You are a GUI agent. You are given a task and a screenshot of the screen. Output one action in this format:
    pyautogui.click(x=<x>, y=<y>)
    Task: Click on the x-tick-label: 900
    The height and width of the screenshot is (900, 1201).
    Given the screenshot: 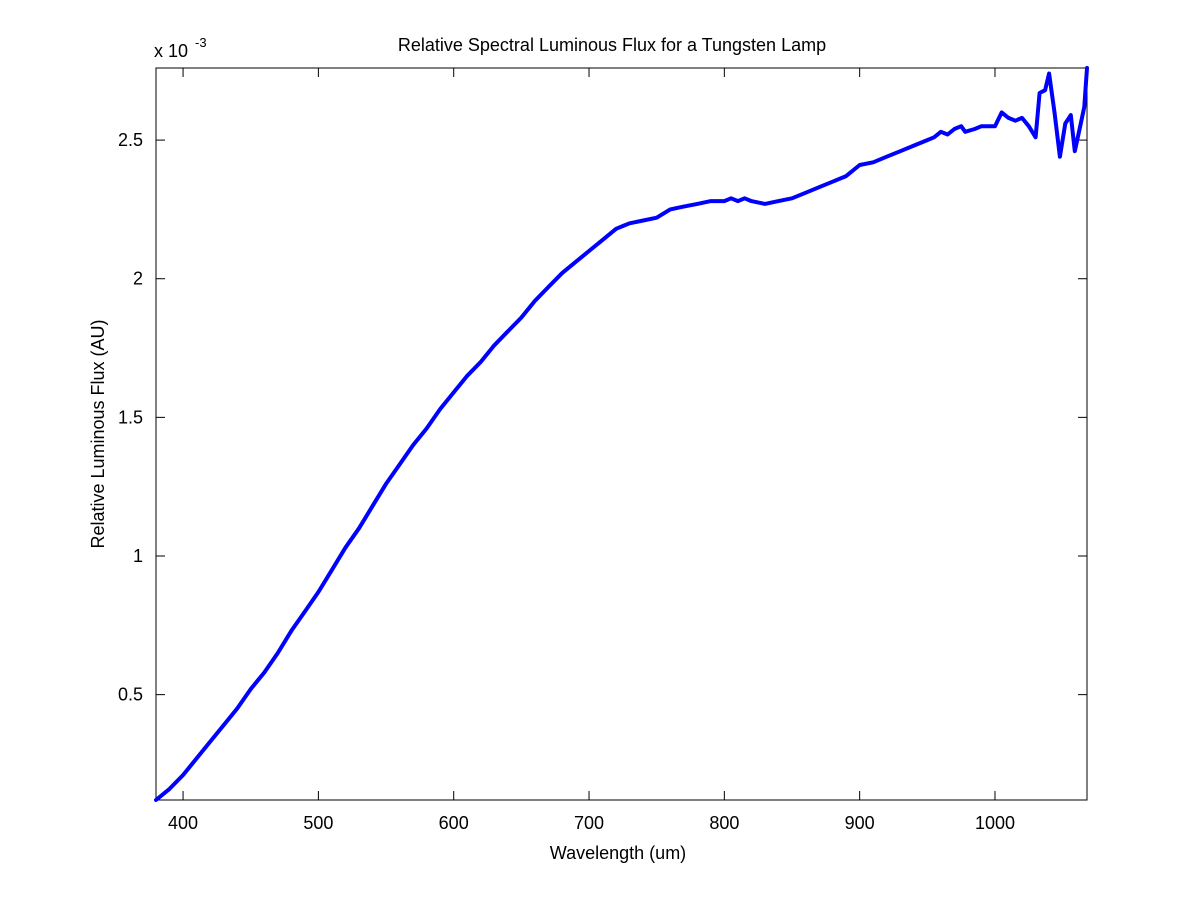 What is the action you would take?
    pyautogui.click(x=860, y=823)
    